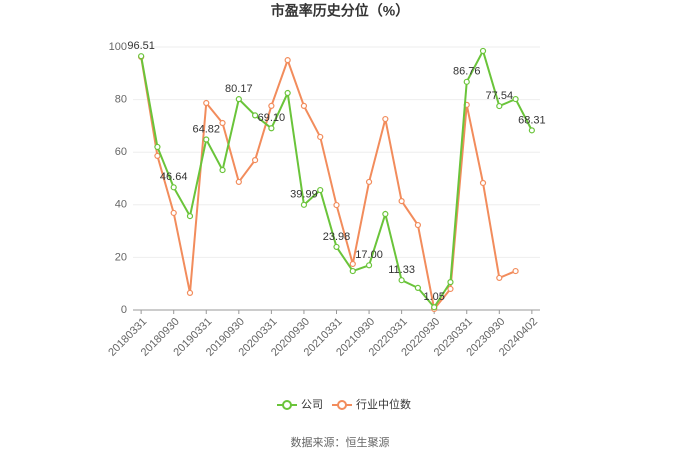 This screenshot has height=460, width=680. I want to click on data-label: 68.31, so click(532, 120).